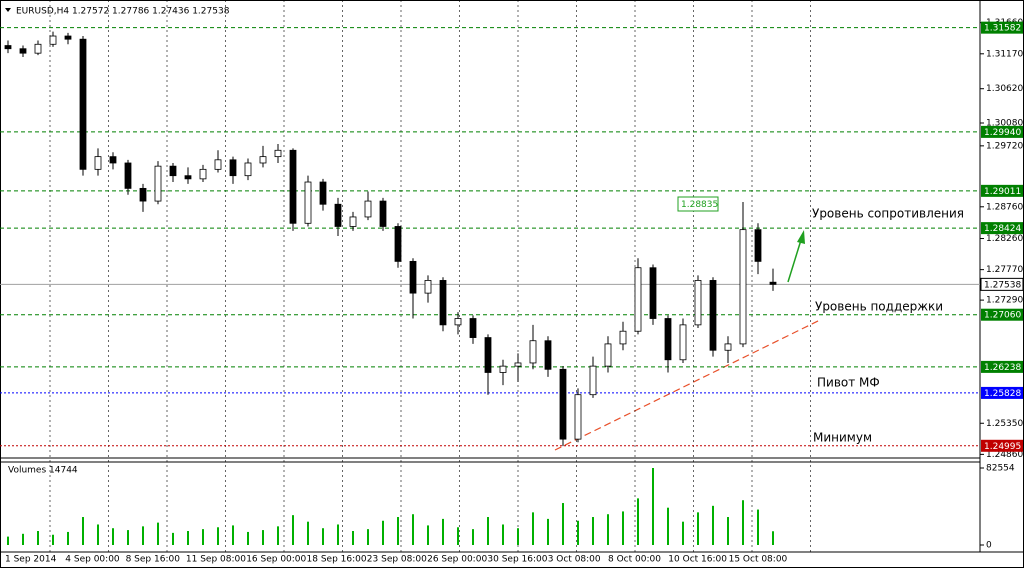  I want to click on price-label: 1.28835, so click(699, 205).